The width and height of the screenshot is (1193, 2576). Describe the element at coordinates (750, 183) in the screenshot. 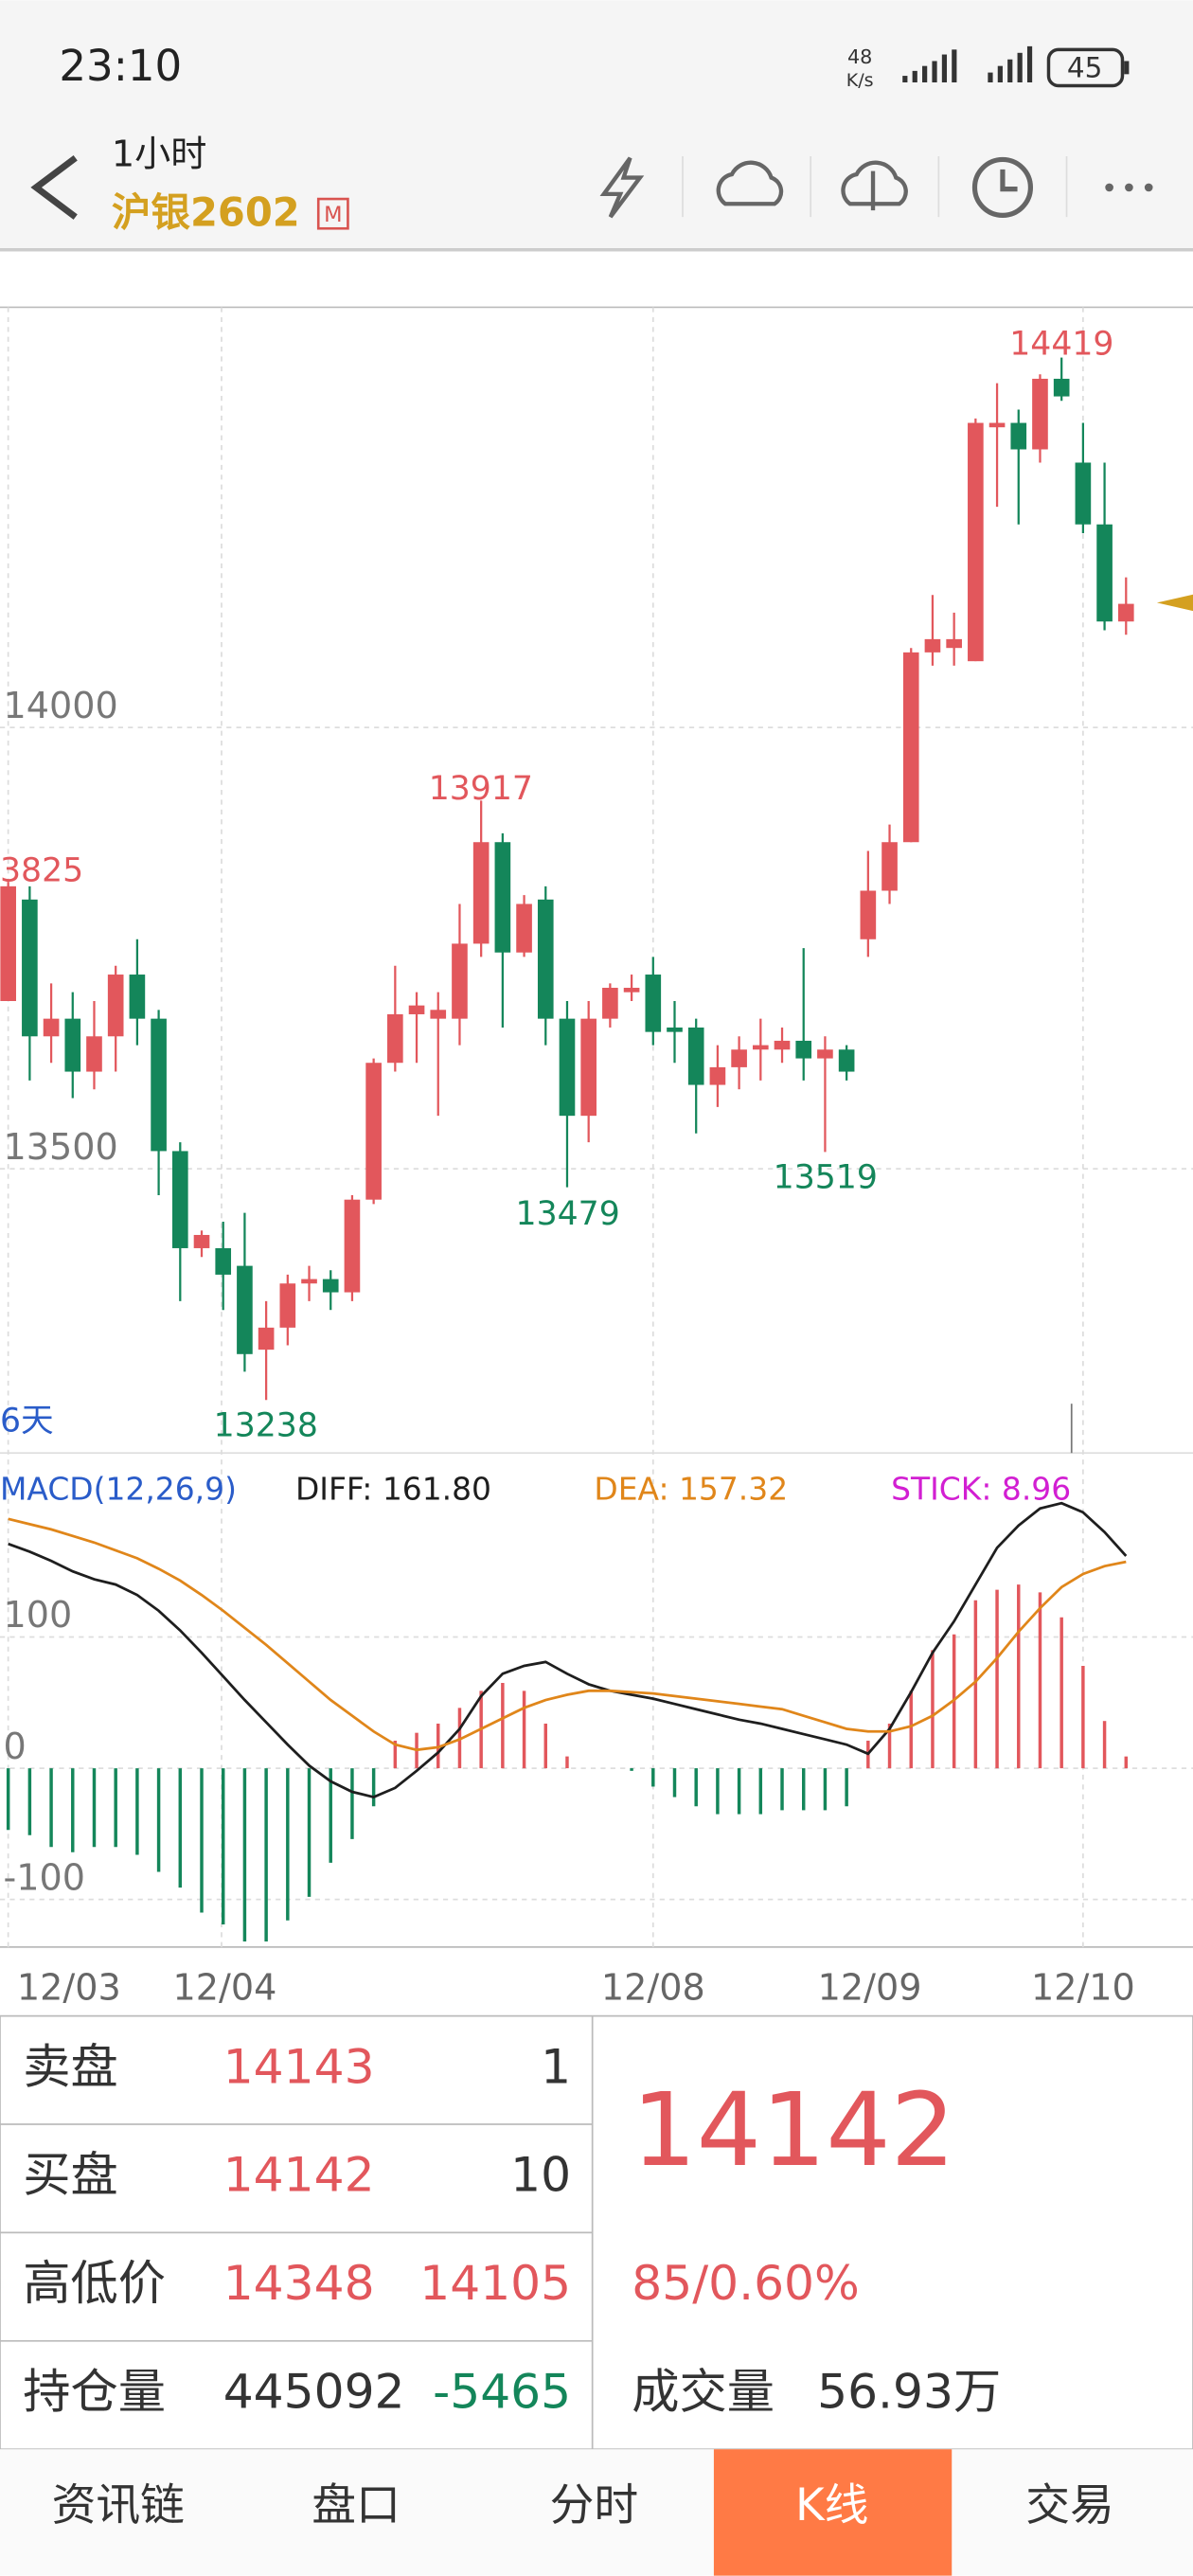

I see `cloud-icon` at that location.